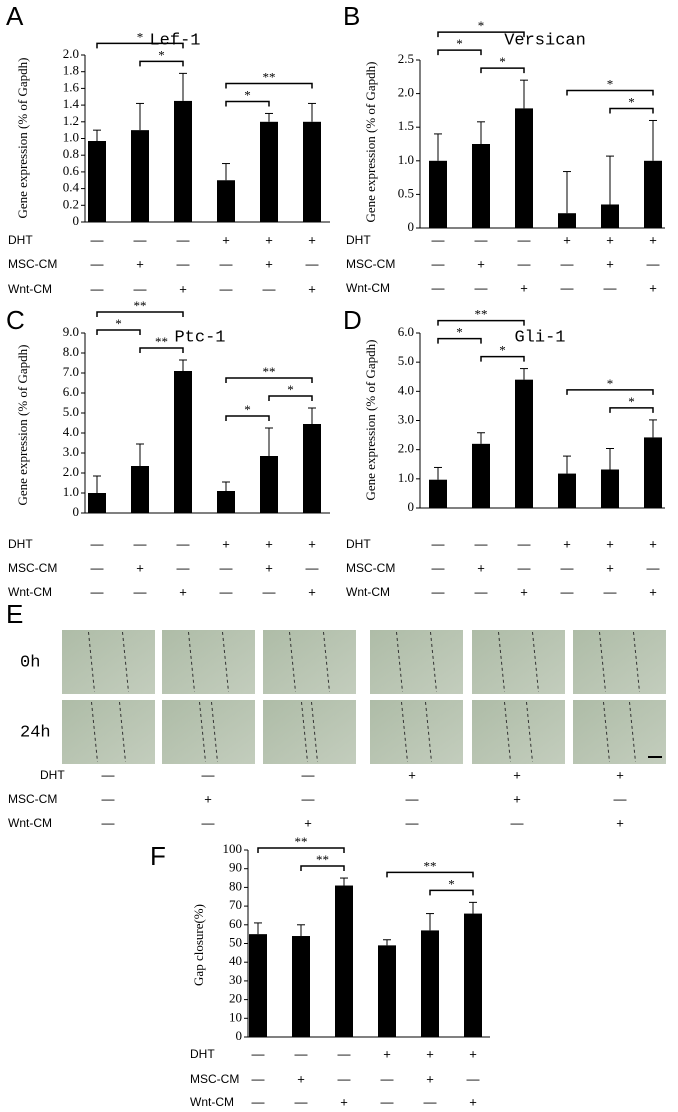 Image resolution: width=678 pixels, height=1112 pixels. I want to click on y-tick-label: 2.0, so click(406, 92).